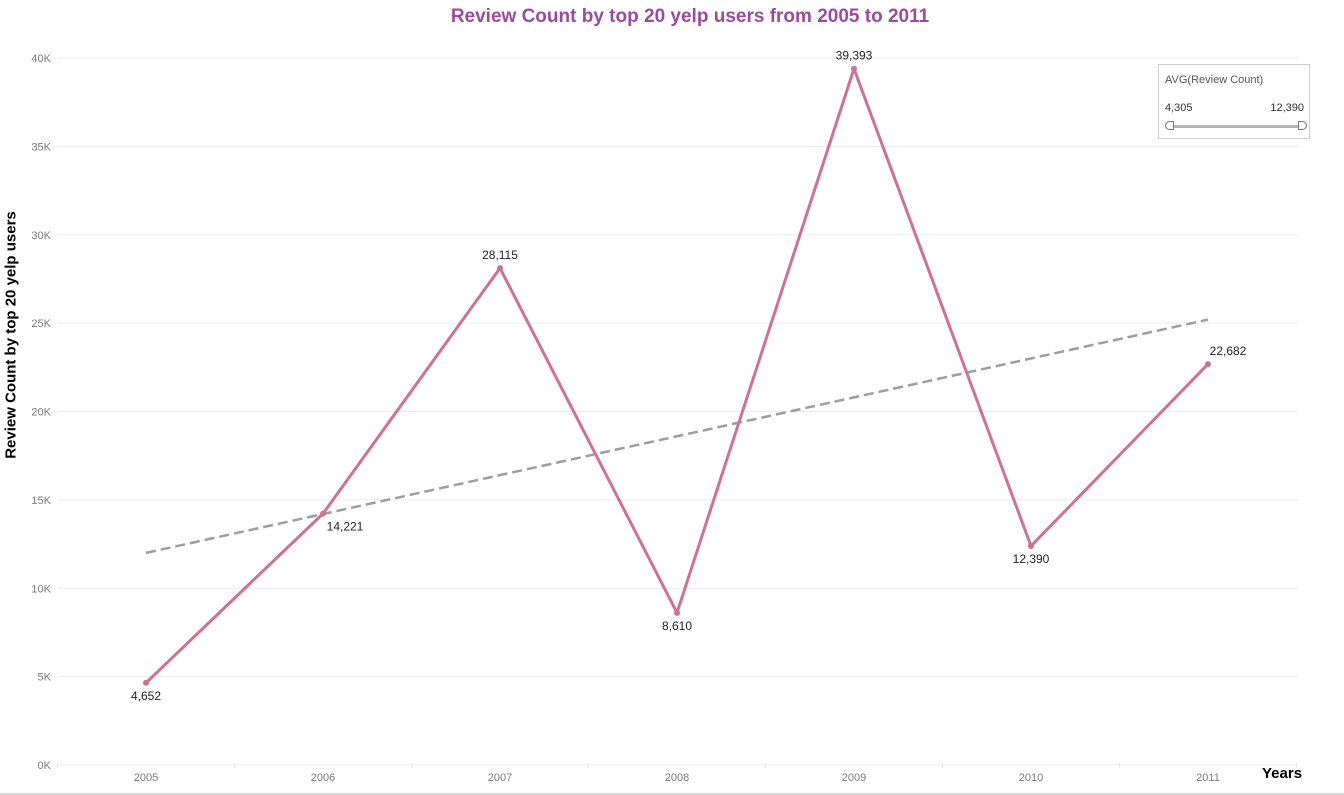  What do you see at coordinates (1236, 126) in the screenshot?
I see `legend-range-track` at bounding box center [1236, 126].